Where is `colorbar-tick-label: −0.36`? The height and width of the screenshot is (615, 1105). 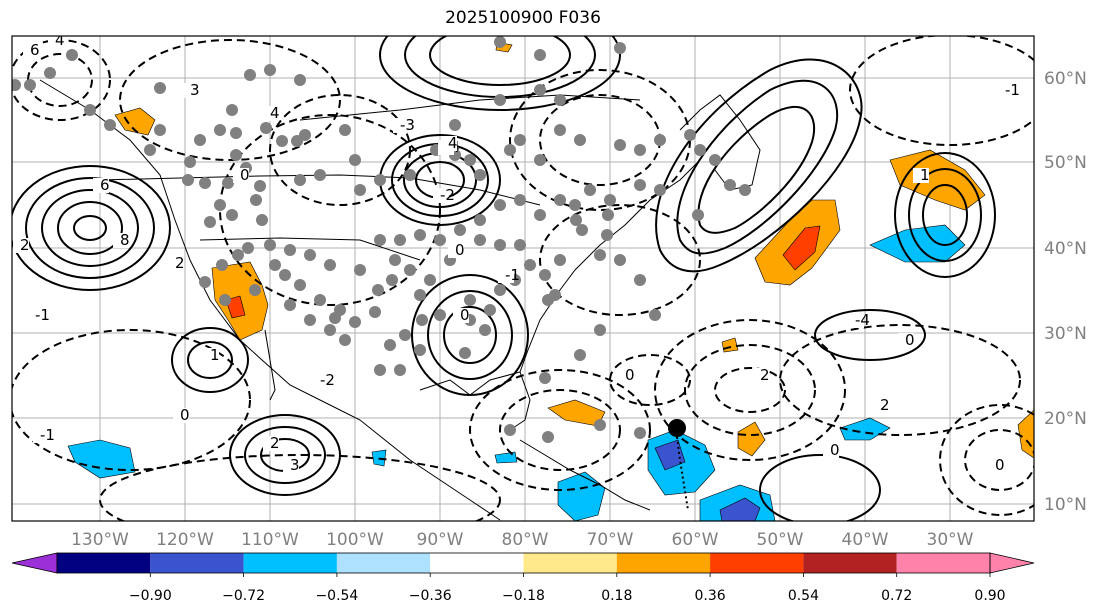 colorbar-tick-label: −0.36 is located at coordinates (430, 596).